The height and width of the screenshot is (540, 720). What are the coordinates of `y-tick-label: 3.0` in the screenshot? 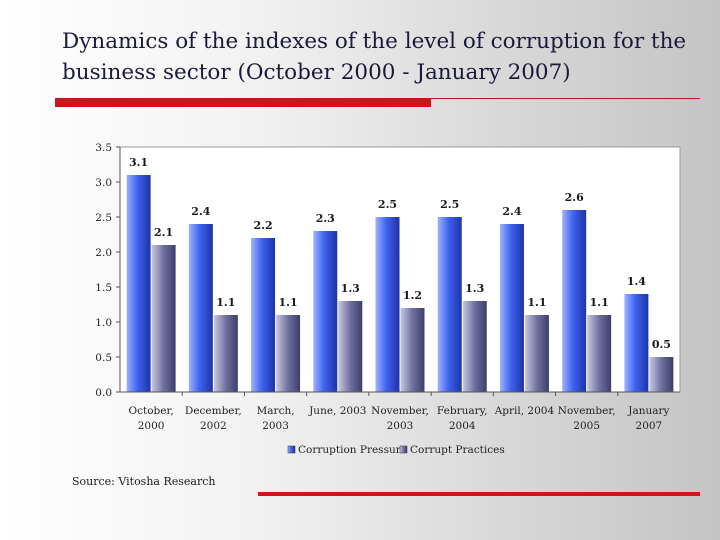 It's located at (103, 183).